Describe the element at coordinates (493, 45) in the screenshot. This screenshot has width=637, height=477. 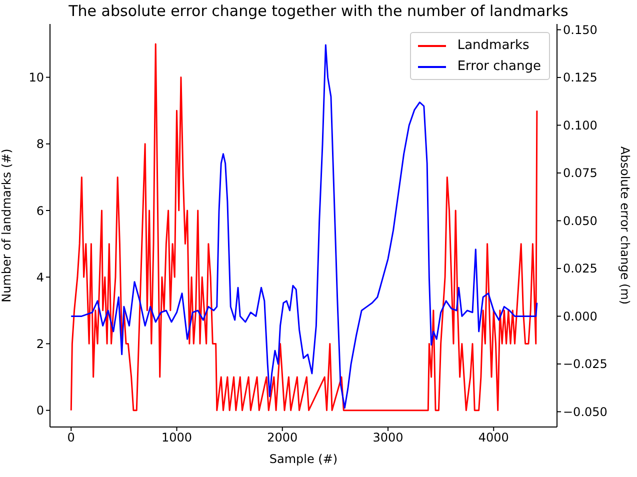
I see `legend-label: Landmarks` at that location.